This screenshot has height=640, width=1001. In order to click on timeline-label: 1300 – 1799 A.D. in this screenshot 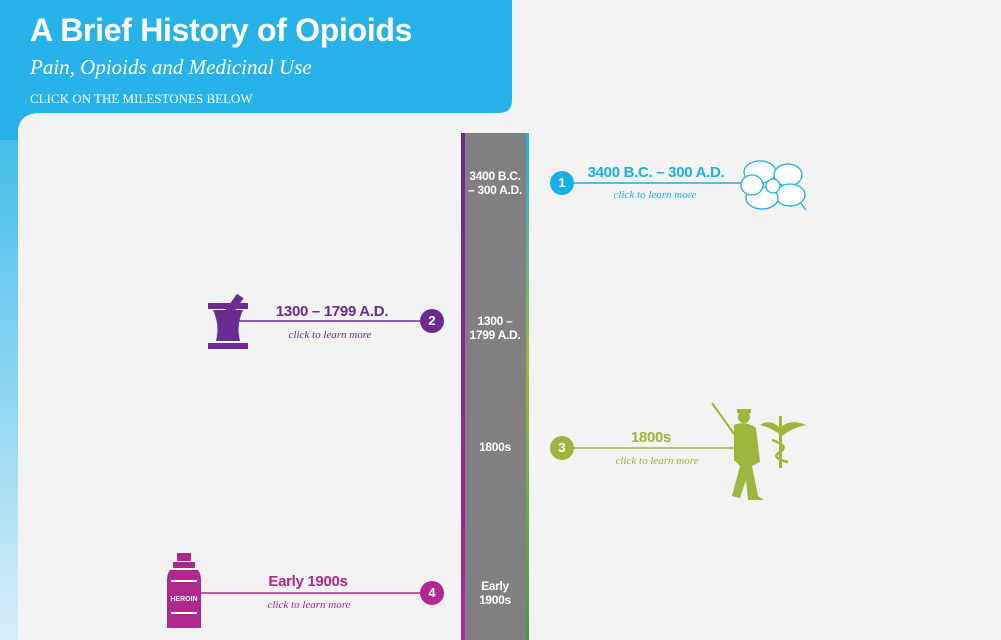, I will do `click(495, 328)`.